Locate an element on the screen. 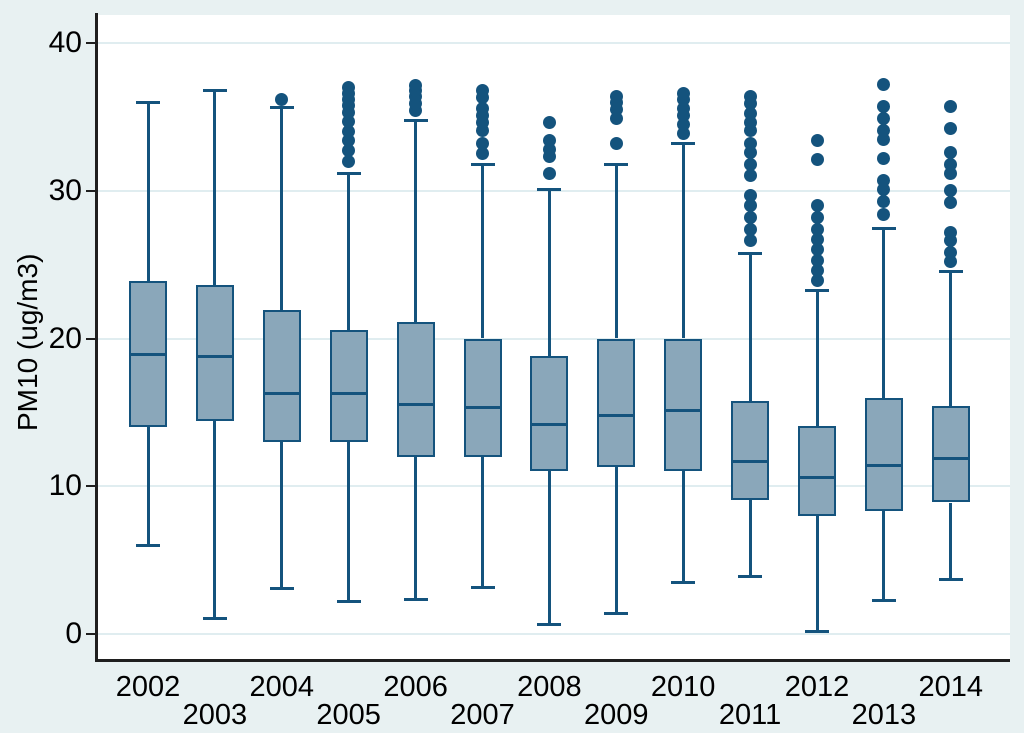  y-tick-label-20: 20 is located at coordinates (65, 338).